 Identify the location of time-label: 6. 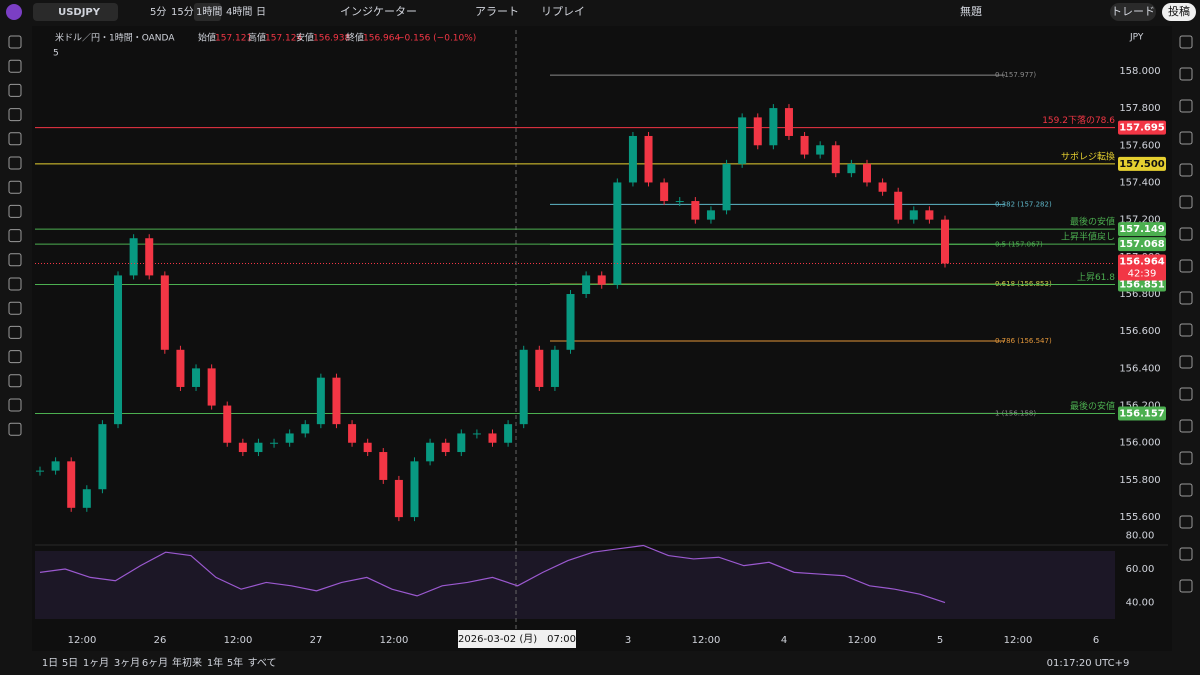
(1096, 640).